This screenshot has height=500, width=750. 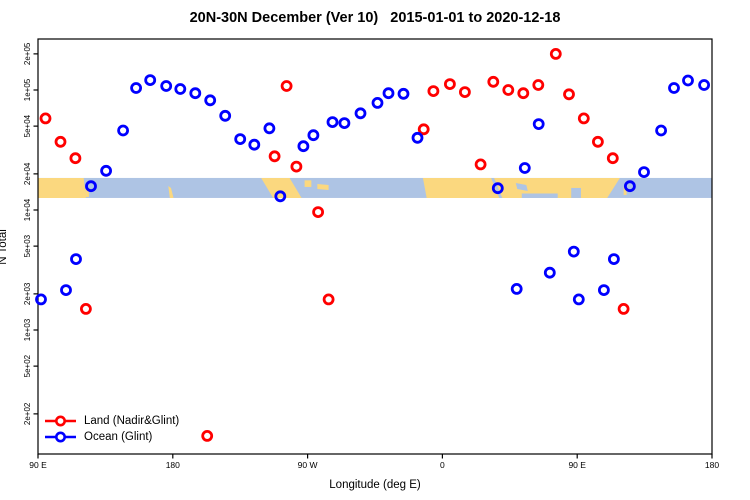 What do you see at coordinates (308, 465) in the screenshot?
I see `x-tick-label: 90 W` at bounding box center [308, 465].